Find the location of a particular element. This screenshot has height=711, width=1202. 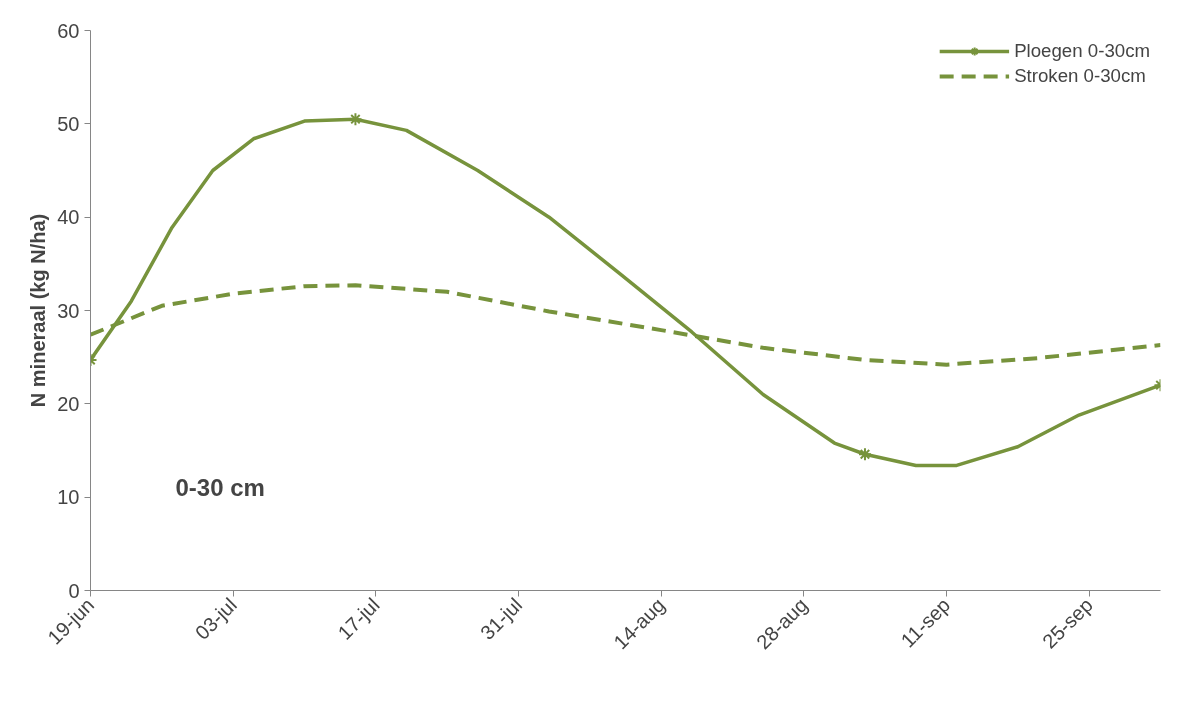

y-tick-label: 20 is located at coordinates (68, 403).